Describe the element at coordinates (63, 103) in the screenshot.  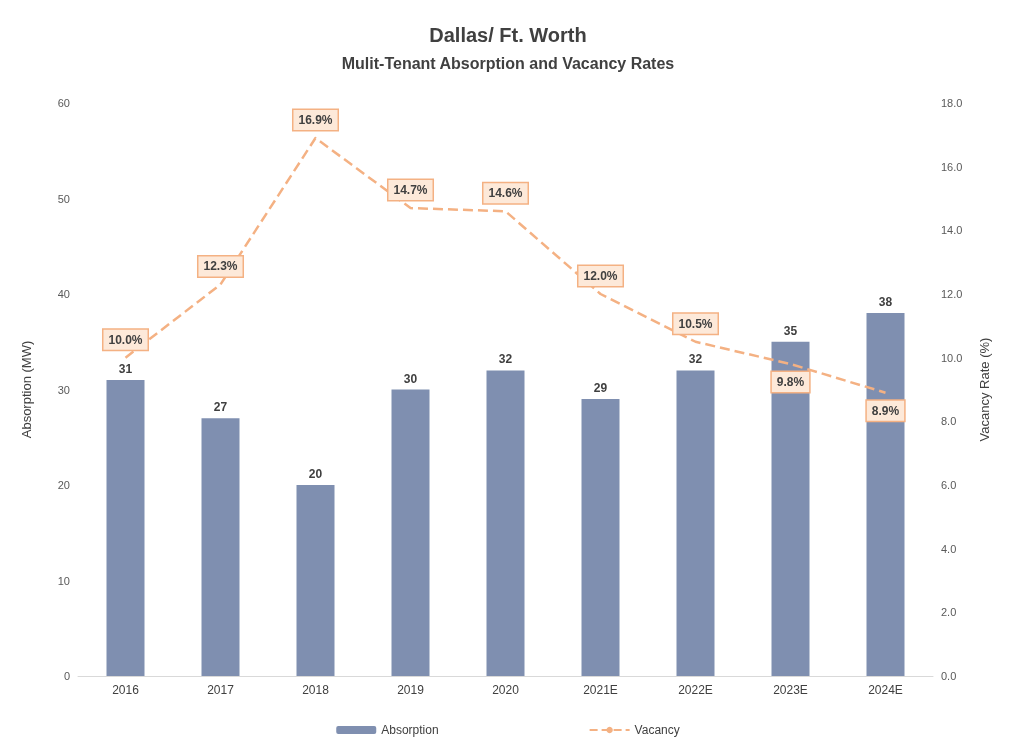
I see `y-tick-label: 60` at that location.